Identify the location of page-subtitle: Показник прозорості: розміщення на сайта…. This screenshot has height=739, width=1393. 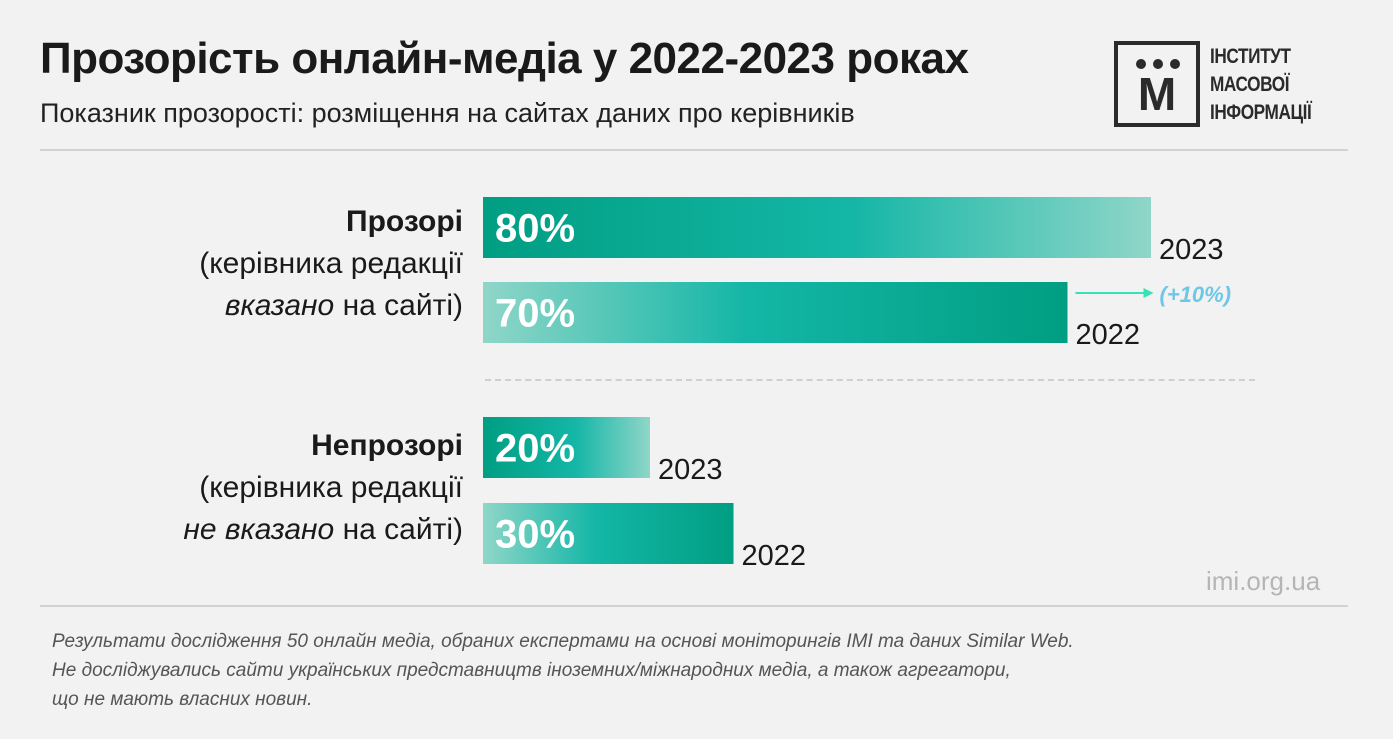
(447, 113).